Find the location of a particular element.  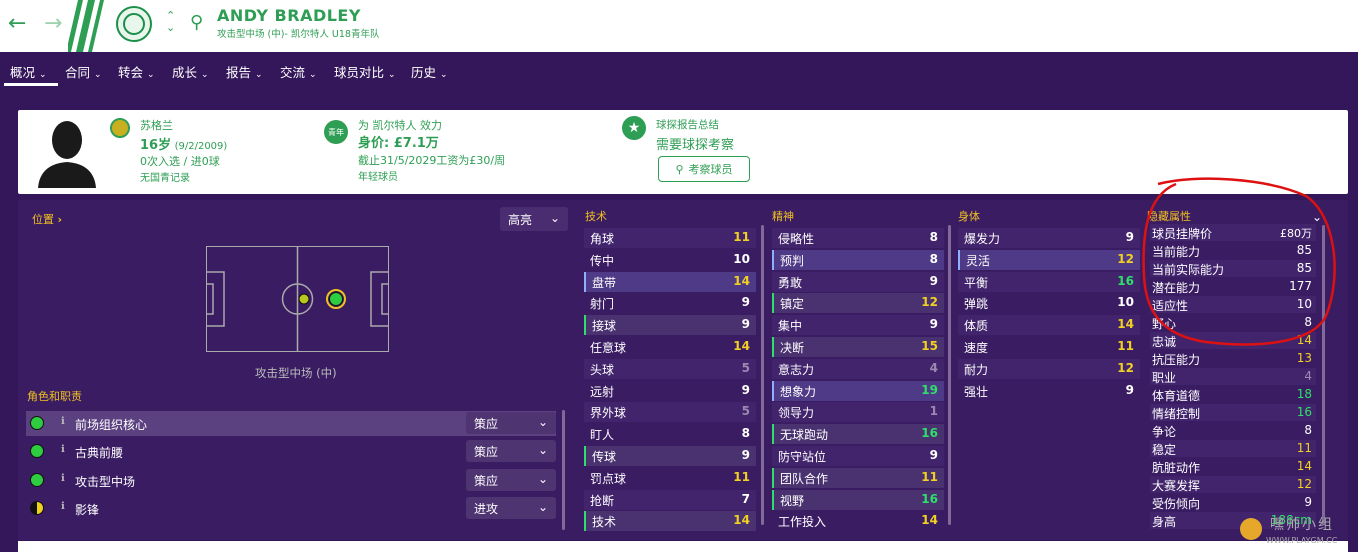

attribute-row: 接球 9 is located at coordinates (670, 325).